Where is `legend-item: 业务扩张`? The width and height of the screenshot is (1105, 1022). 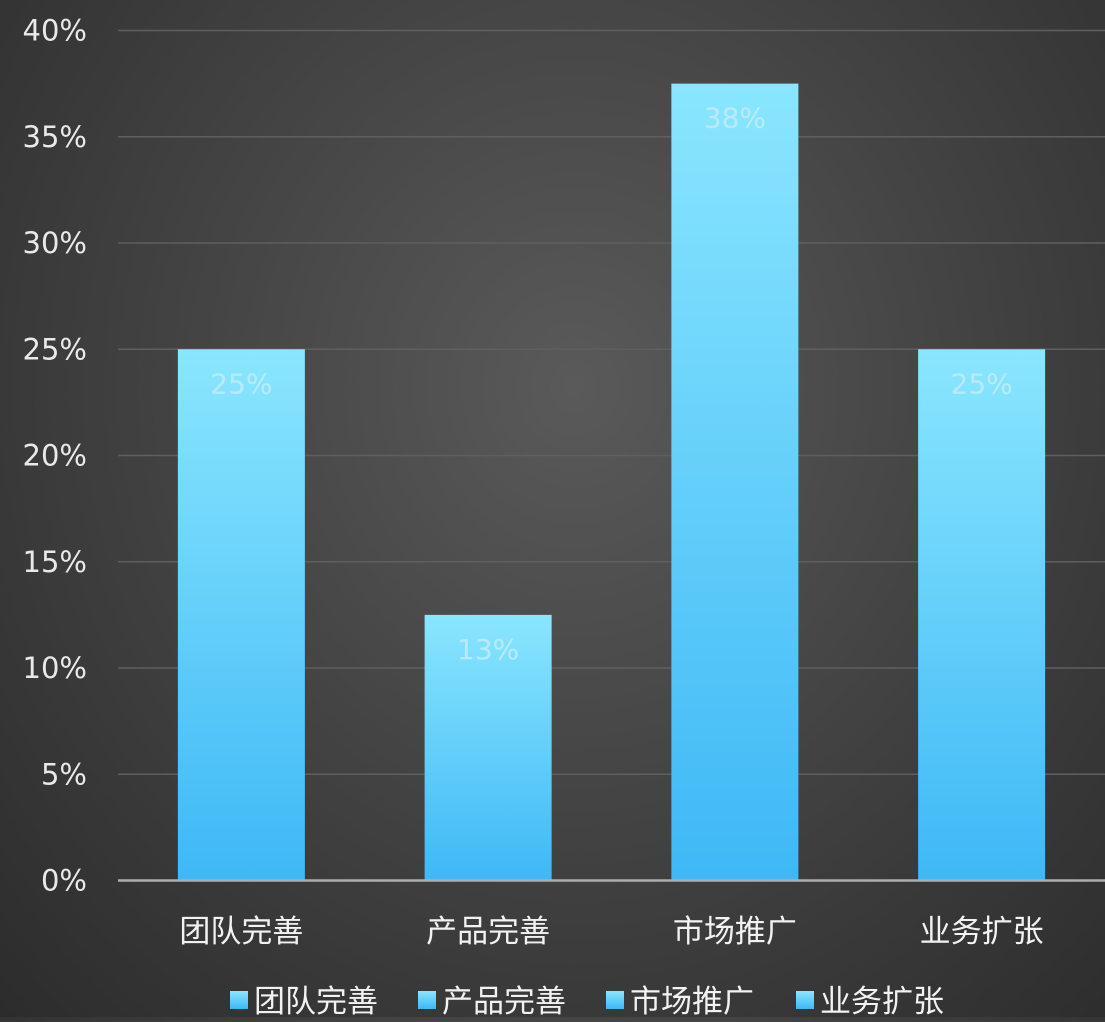
legend-item: 业务扩张 is located at coordinates (870, 1002).